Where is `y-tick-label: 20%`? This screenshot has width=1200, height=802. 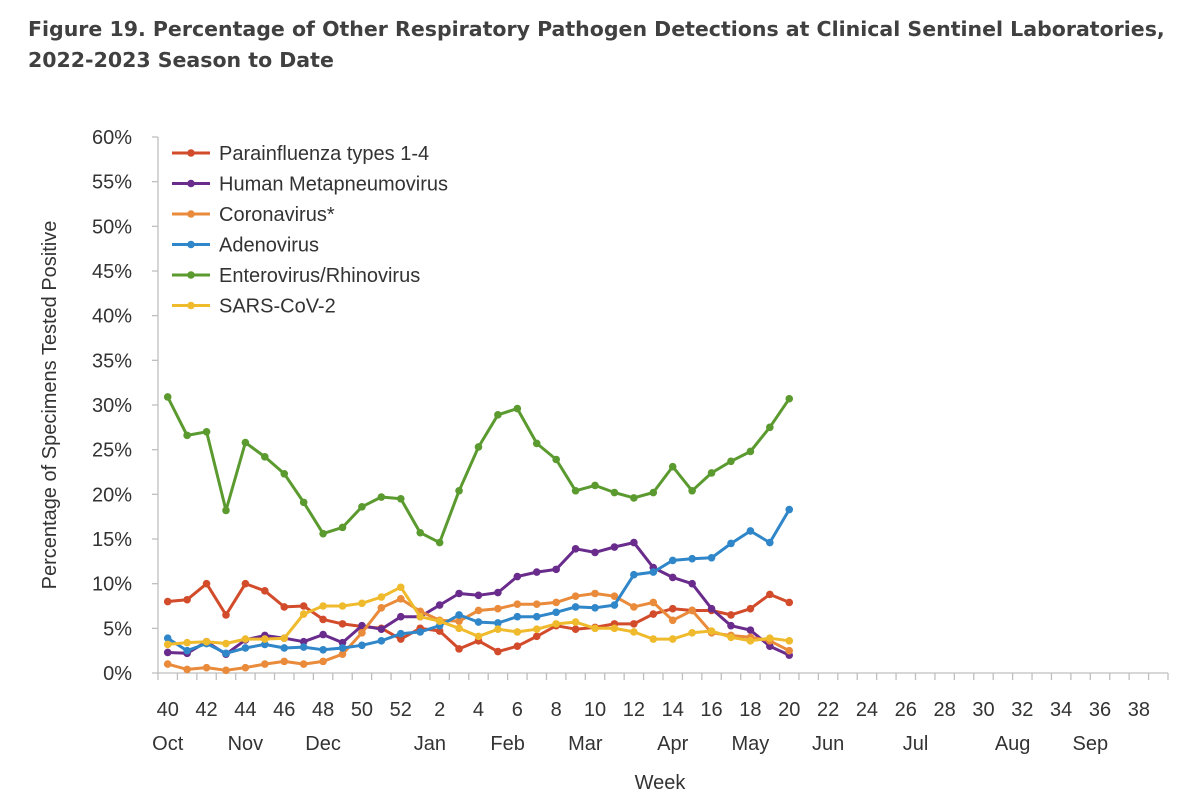 y-tick-label: 20% is located at coordinates (112, 495).